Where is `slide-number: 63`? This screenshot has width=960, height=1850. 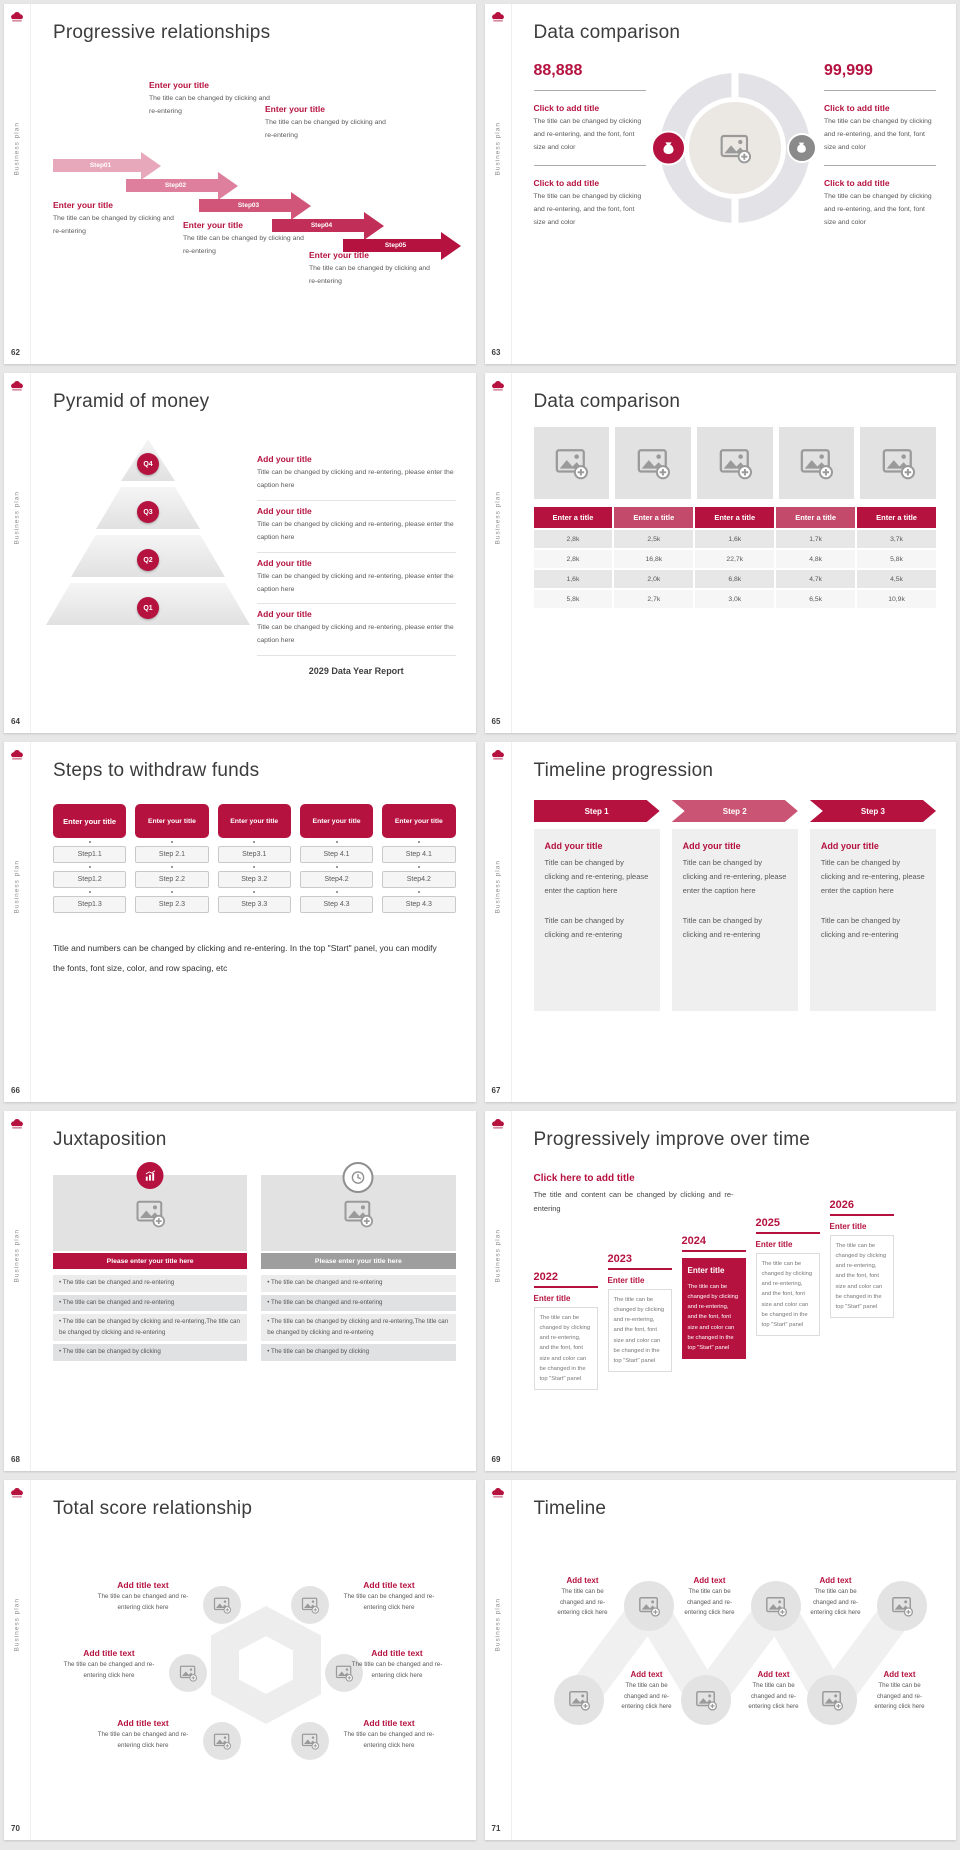
slide-number: 63 is located at coordinates (496, 352).